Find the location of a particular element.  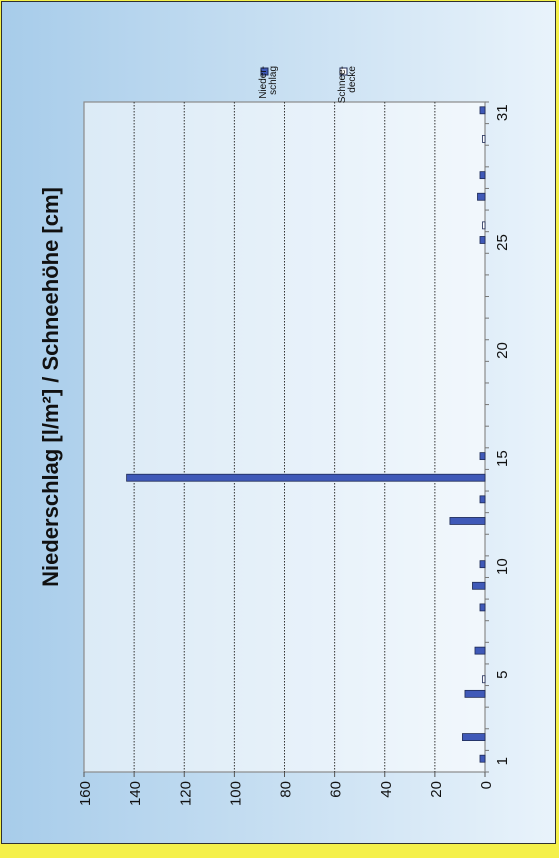

value-tick-label: 0 is located at coordinates (486, 785).